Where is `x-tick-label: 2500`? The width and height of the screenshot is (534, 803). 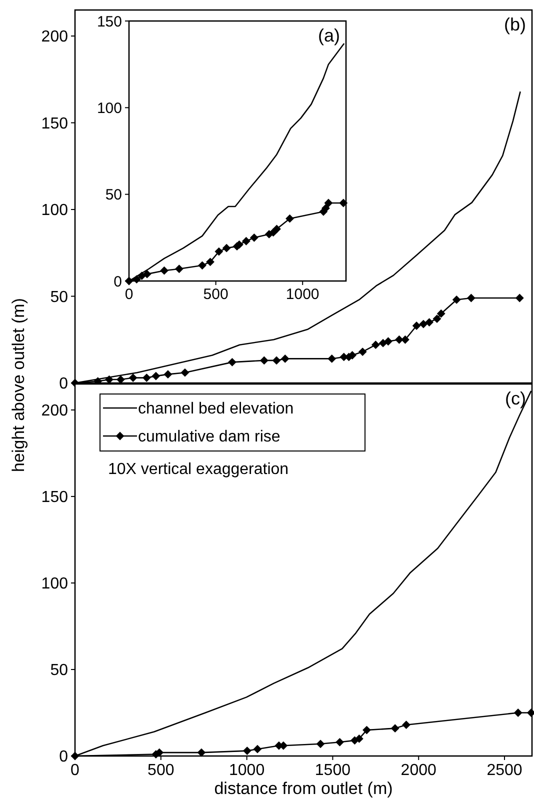
x-tick-label: 2500 is located at coordinates (504, 770).